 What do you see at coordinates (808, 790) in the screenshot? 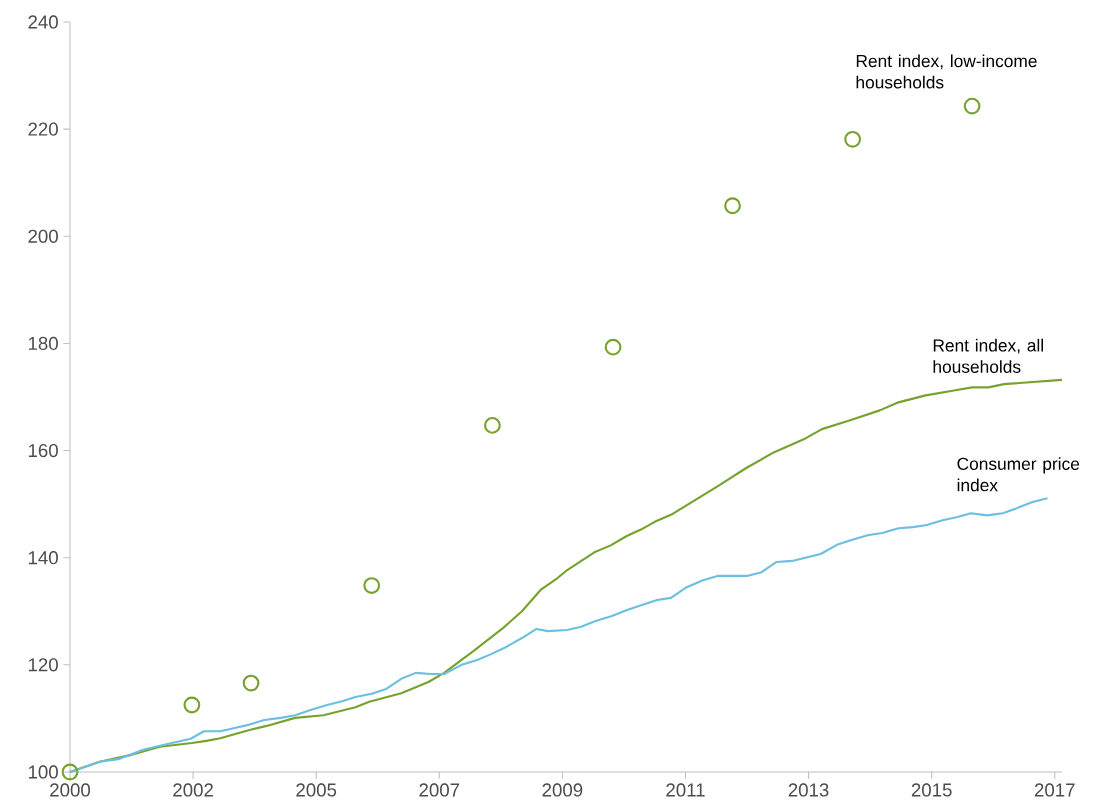
I see `x-tick-label: 2013` at bounding box center [808, 790].